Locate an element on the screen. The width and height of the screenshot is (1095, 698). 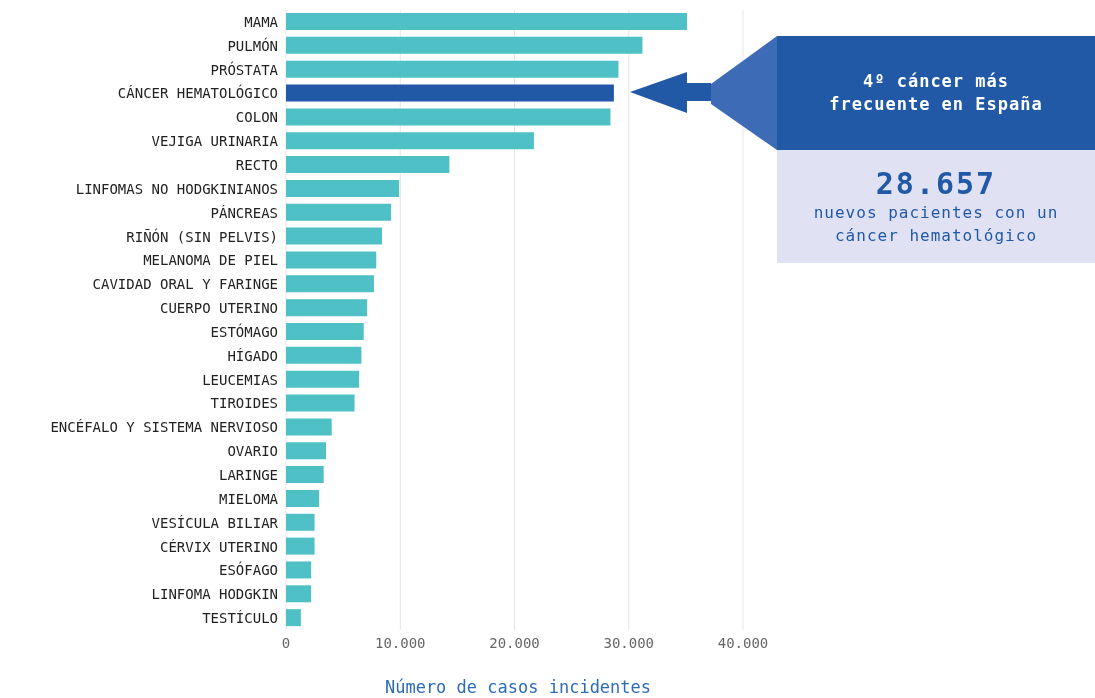
y-tick-label: LINFOMA HODGKIN is located at coordinates (214, 594).